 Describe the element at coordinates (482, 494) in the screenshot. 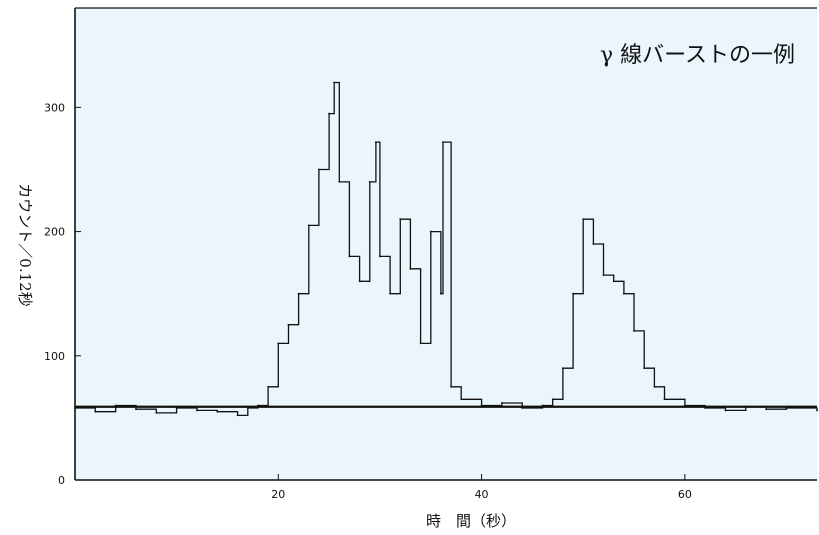

I see `x-tick-label: 40` at that location.